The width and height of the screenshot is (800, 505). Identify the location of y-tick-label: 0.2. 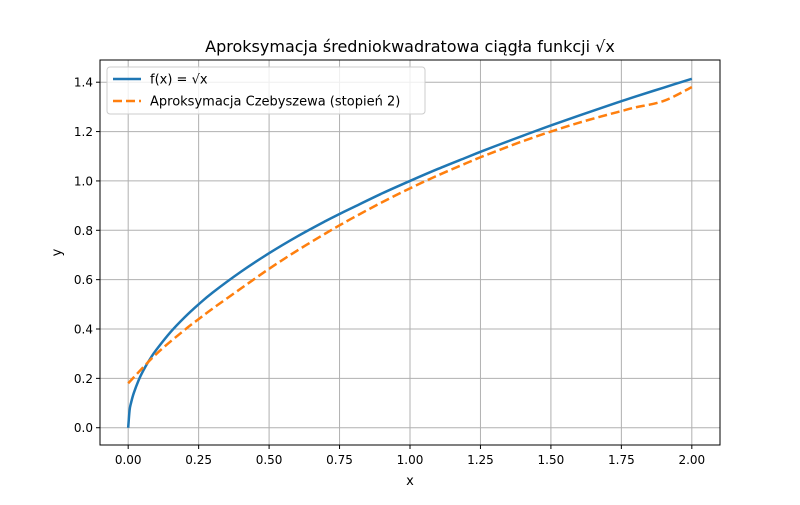
(83, 379).